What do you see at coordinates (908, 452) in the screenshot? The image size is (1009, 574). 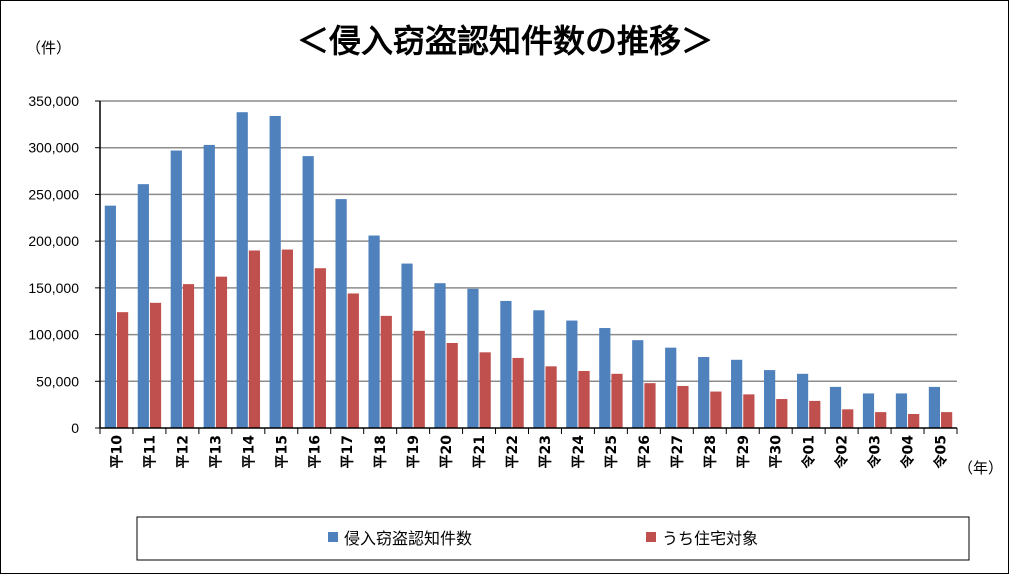 I see `x-tick-label: 令04` at bounding box center [908, 452].